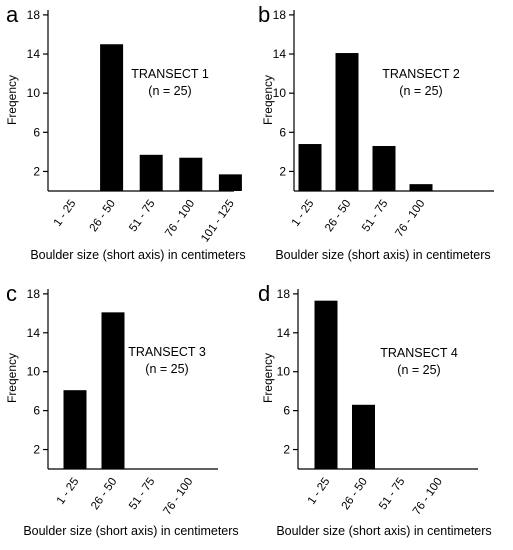 The width and height of the screenshot is (513, 550). Describe the element at coordinates (264, 293) in the screenshot. I see `panel-letter: d` at that location.